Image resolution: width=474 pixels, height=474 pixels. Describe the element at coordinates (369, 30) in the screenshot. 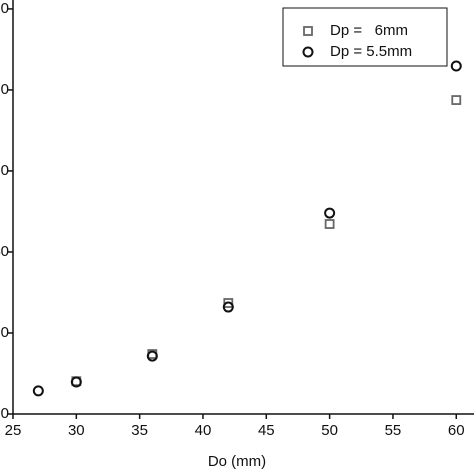

I see `legend-label: Dp = 6mm` at that location.